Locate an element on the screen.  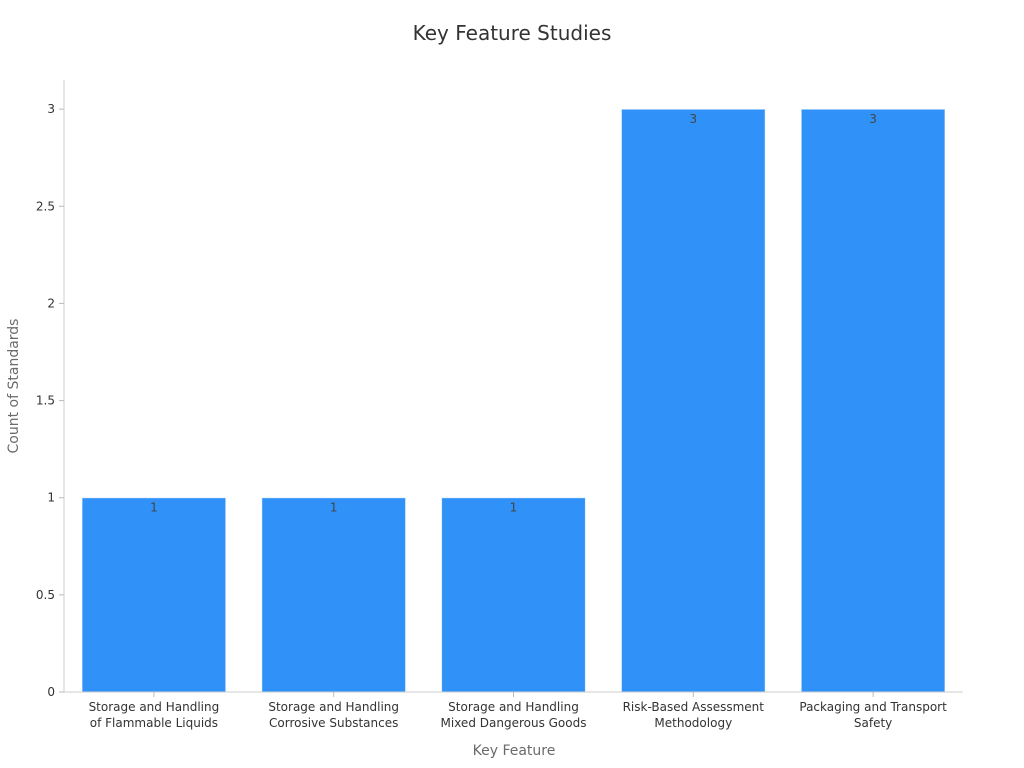
y-tick-label: 2 is located at coordinates (51, 303).